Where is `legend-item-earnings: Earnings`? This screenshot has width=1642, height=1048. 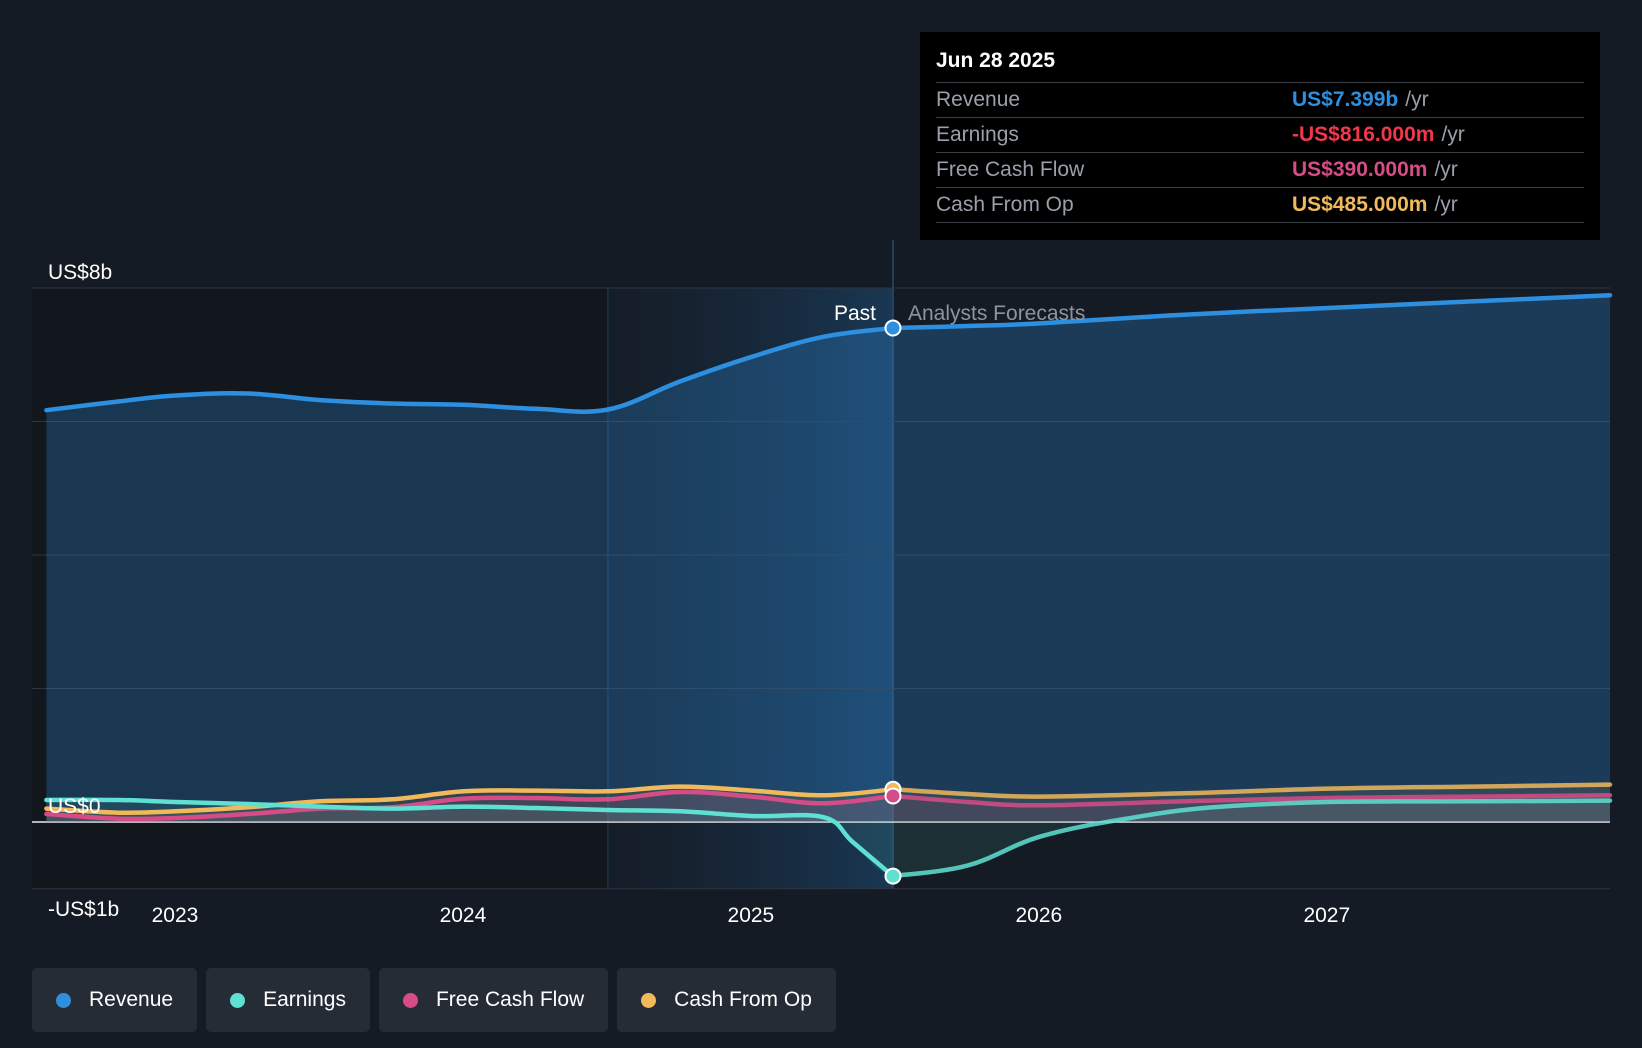
legend-item-earnings: Earnings is located at coordinates (288, 1000).